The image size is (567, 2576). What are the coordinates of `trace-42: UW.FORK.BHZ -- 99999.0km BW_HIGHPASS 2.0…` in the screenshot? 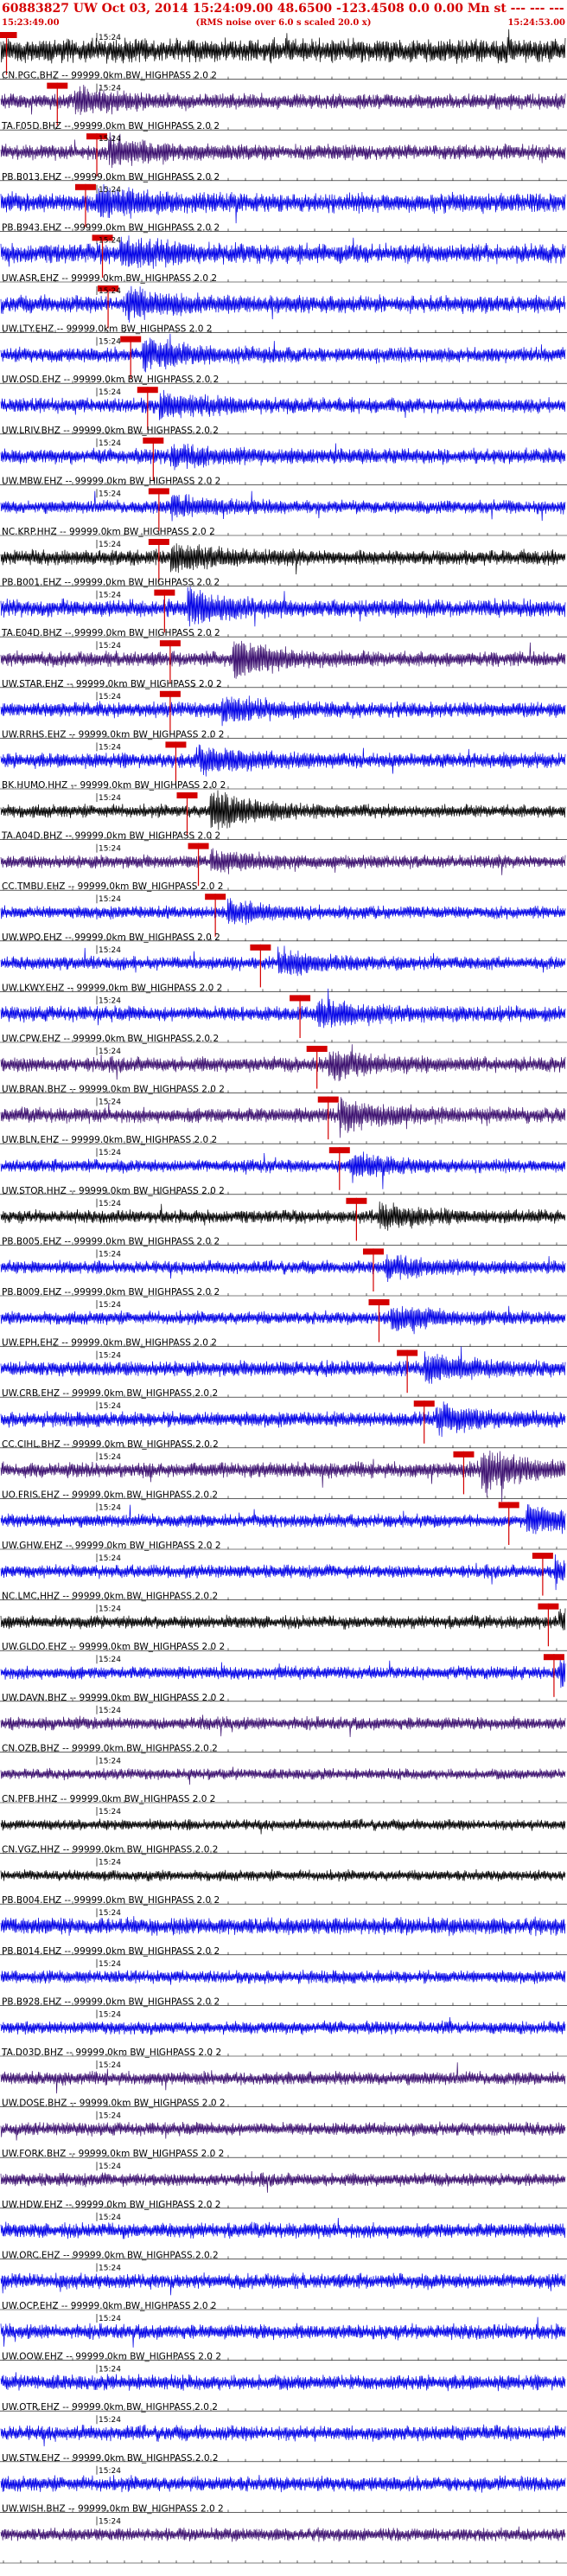 It's located at (283, 2179).